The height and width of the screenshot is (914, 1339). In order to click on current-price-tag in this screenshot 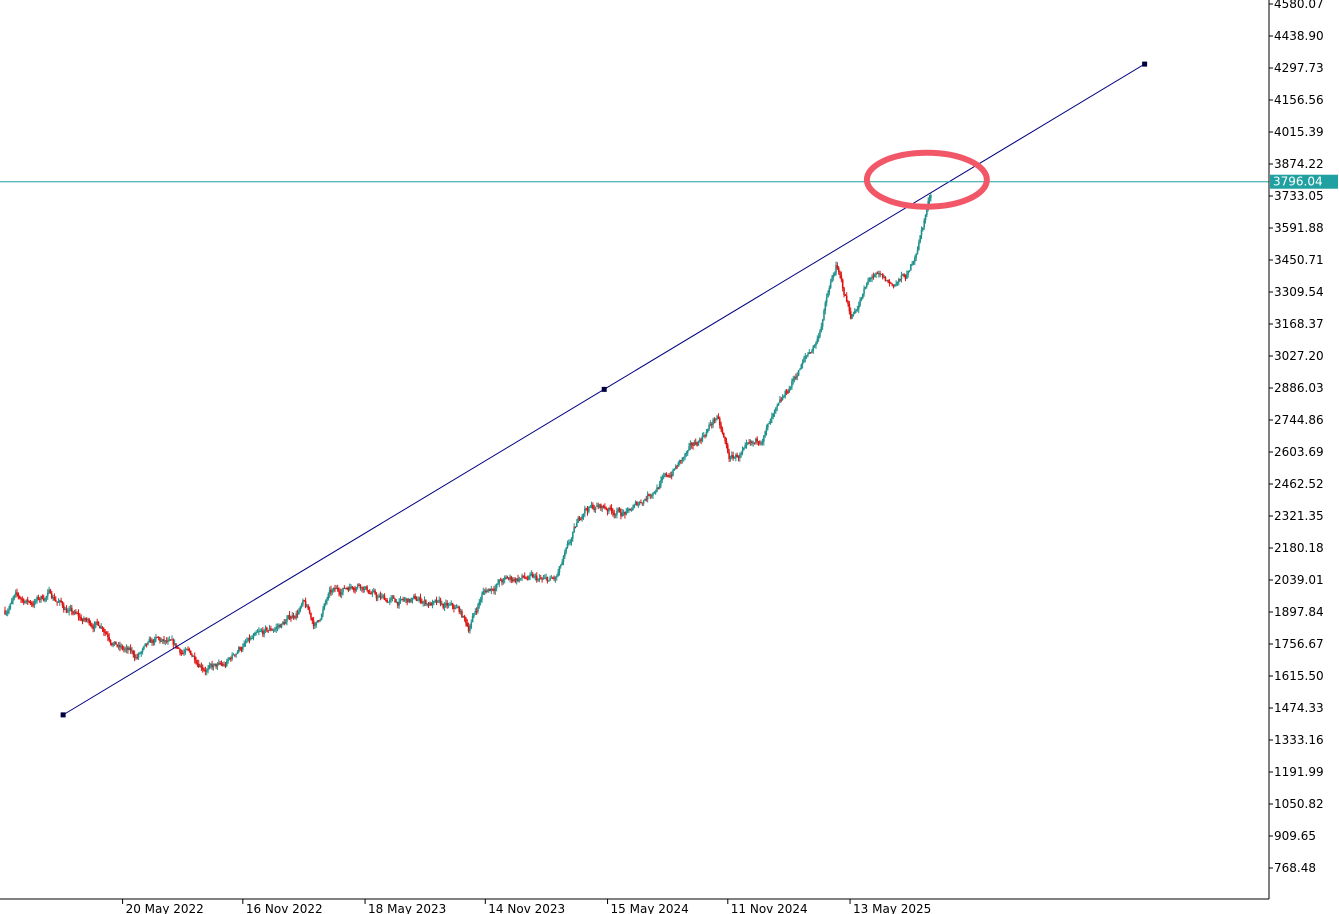, I will do `click(1304, 181)`.